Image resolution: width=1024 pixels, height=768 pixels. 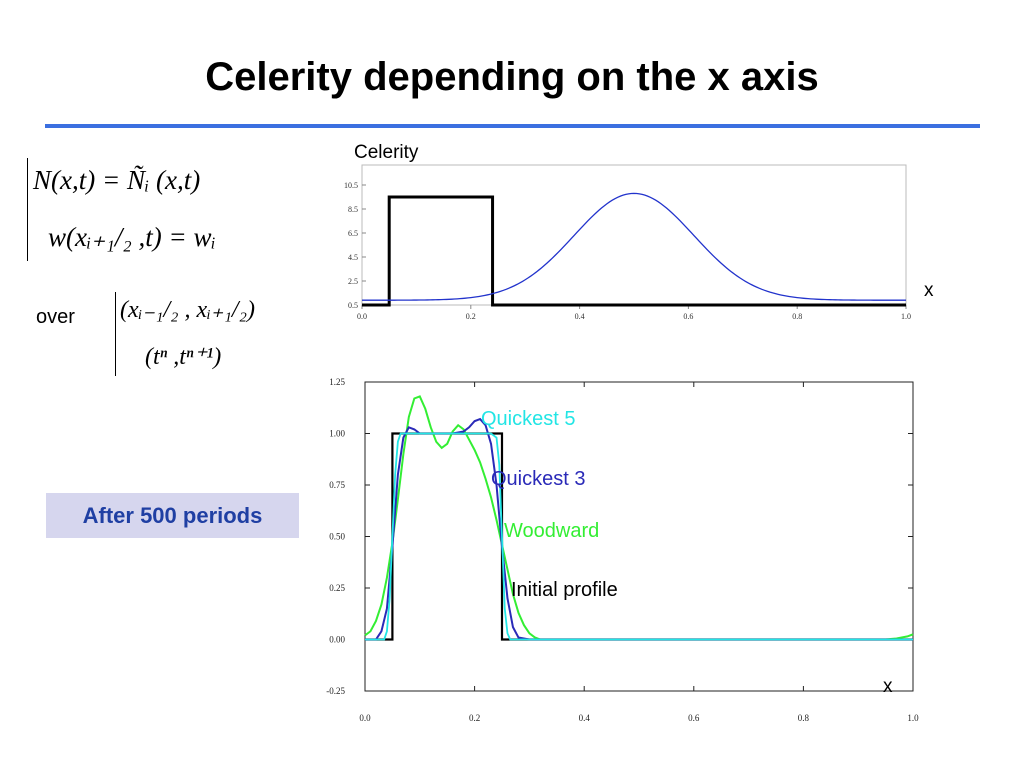 What do you see at coordinates (353, 281) in the screenshot?
I see `y-tick-label: 2.5` at bounding box center [353, 281].